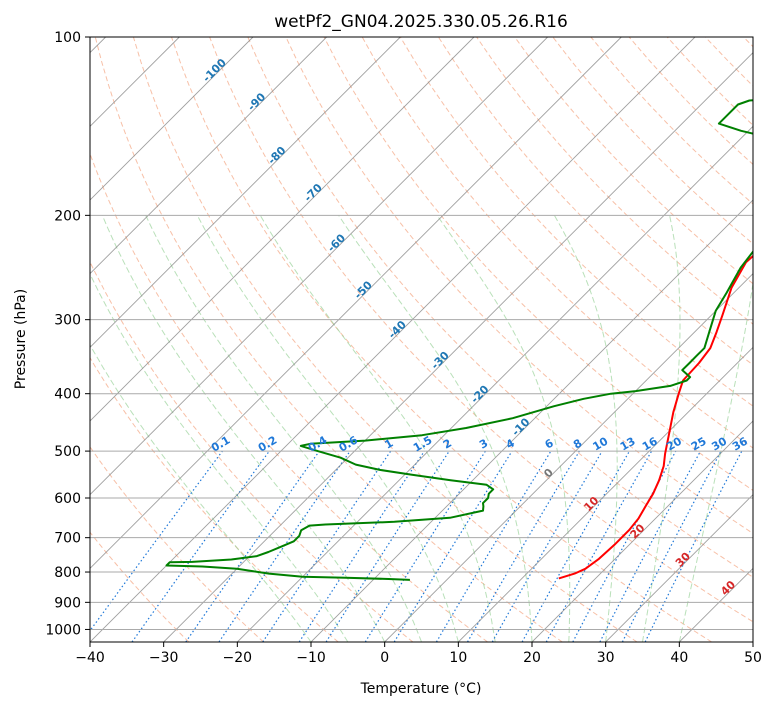 This screenshot has width=775, height=708. I want to click on y-tick-label: 700, so click(67, 539).